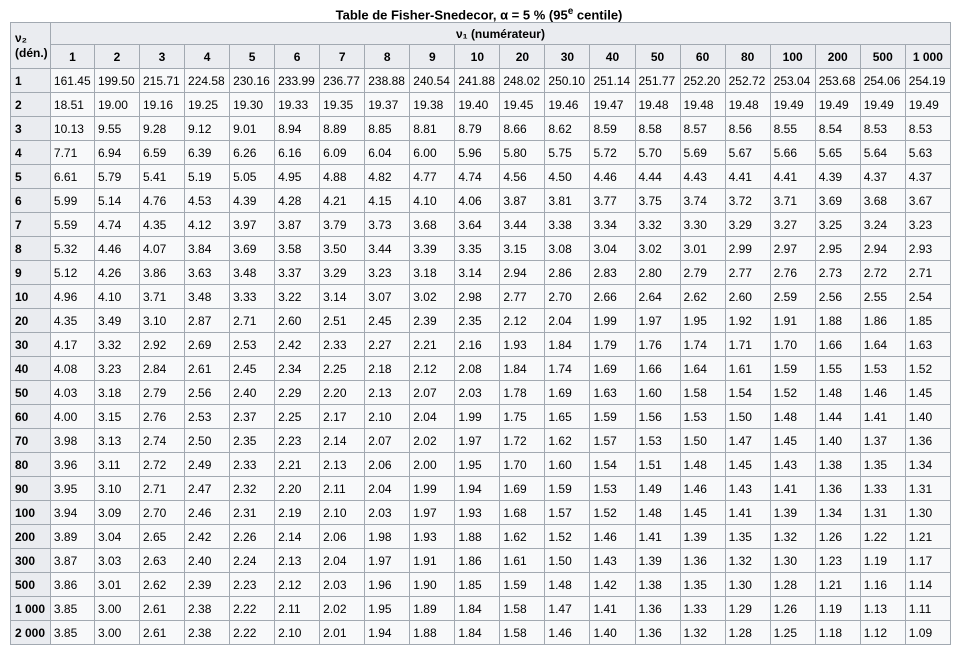 The width and height of the screenshot is (958, 654). What do you see at coordinates (72, 176) in the screenshot?
I see `table-cell: 6.61` at bounding box center [72, 176].